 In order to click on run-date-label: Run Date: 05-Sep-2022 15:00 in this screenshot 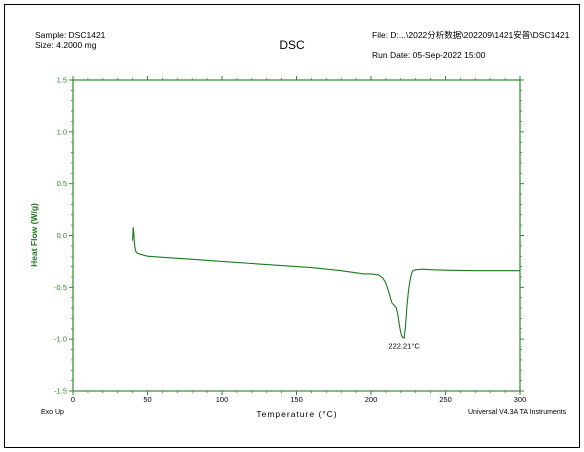, I will do `click(429, 55)`.